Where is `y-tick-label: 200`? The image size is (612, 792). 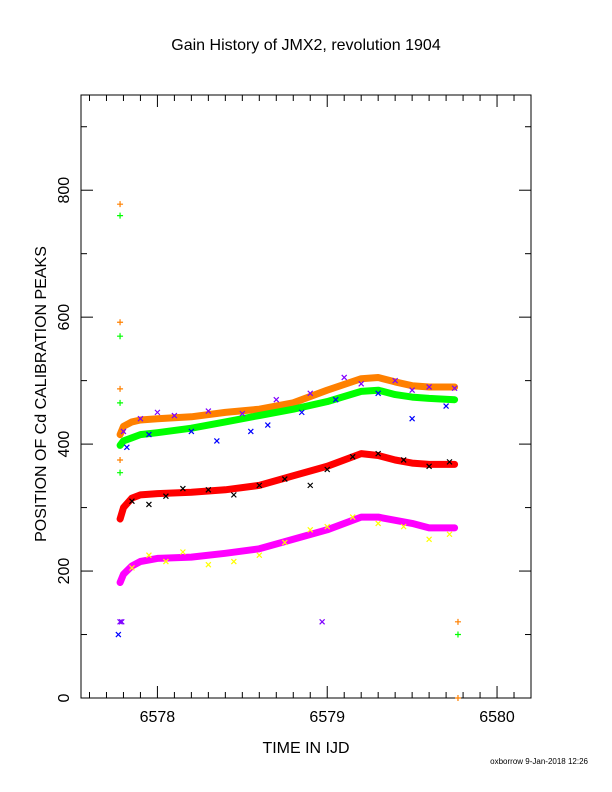
y-tick-label: 200 is located at coordinates (64, 571).